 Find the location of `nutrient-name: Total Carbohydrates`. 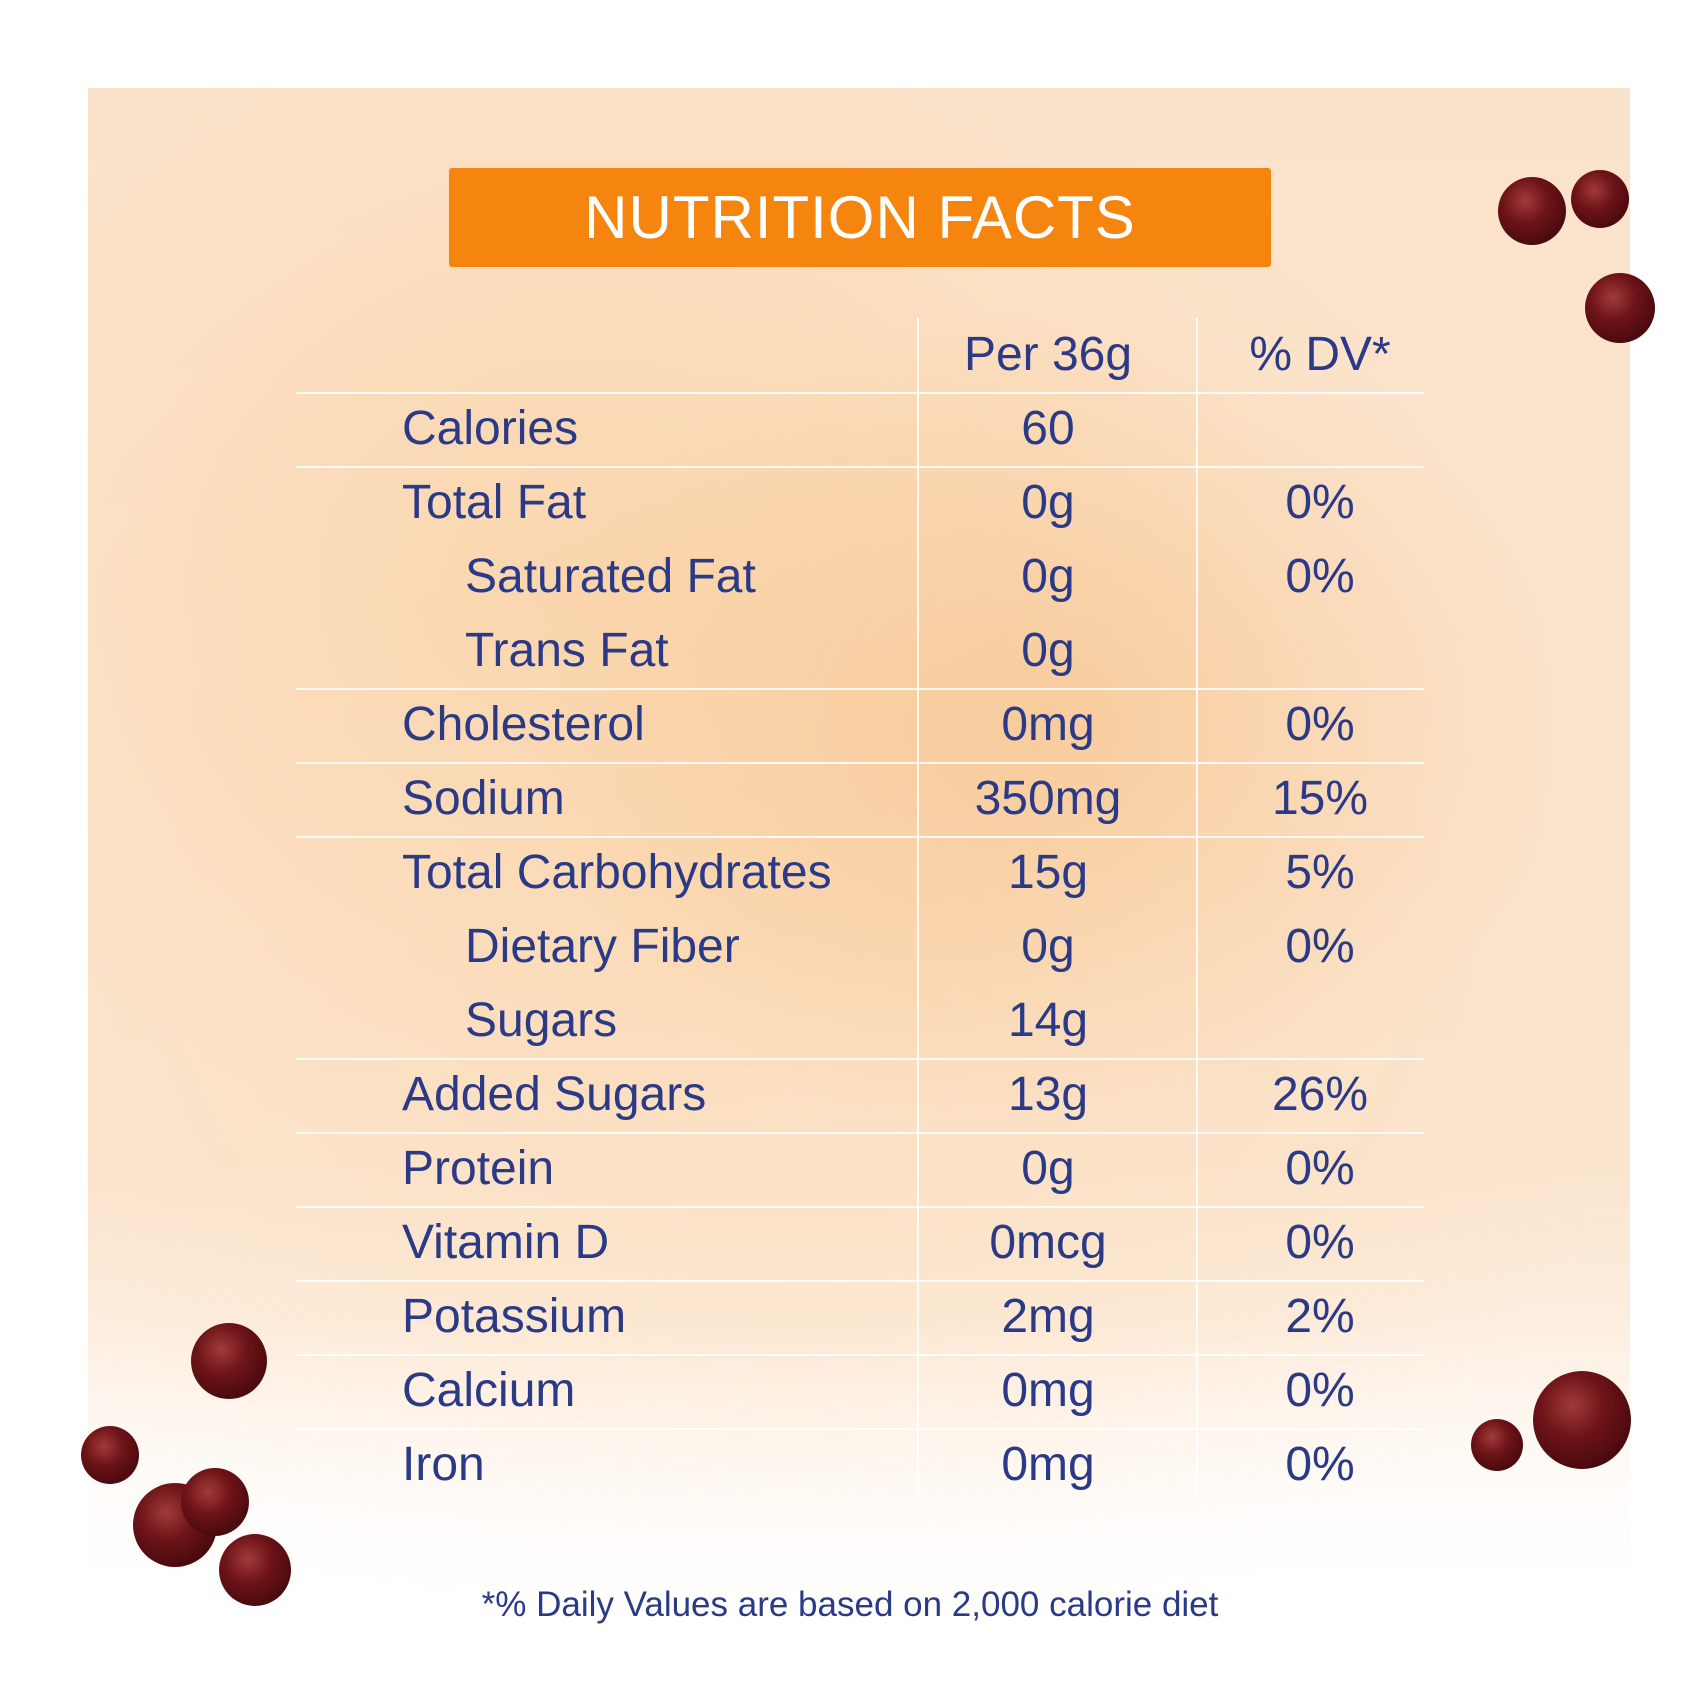

nutrient-name: Total Carbohydrates is located at coordinates (617, 872).